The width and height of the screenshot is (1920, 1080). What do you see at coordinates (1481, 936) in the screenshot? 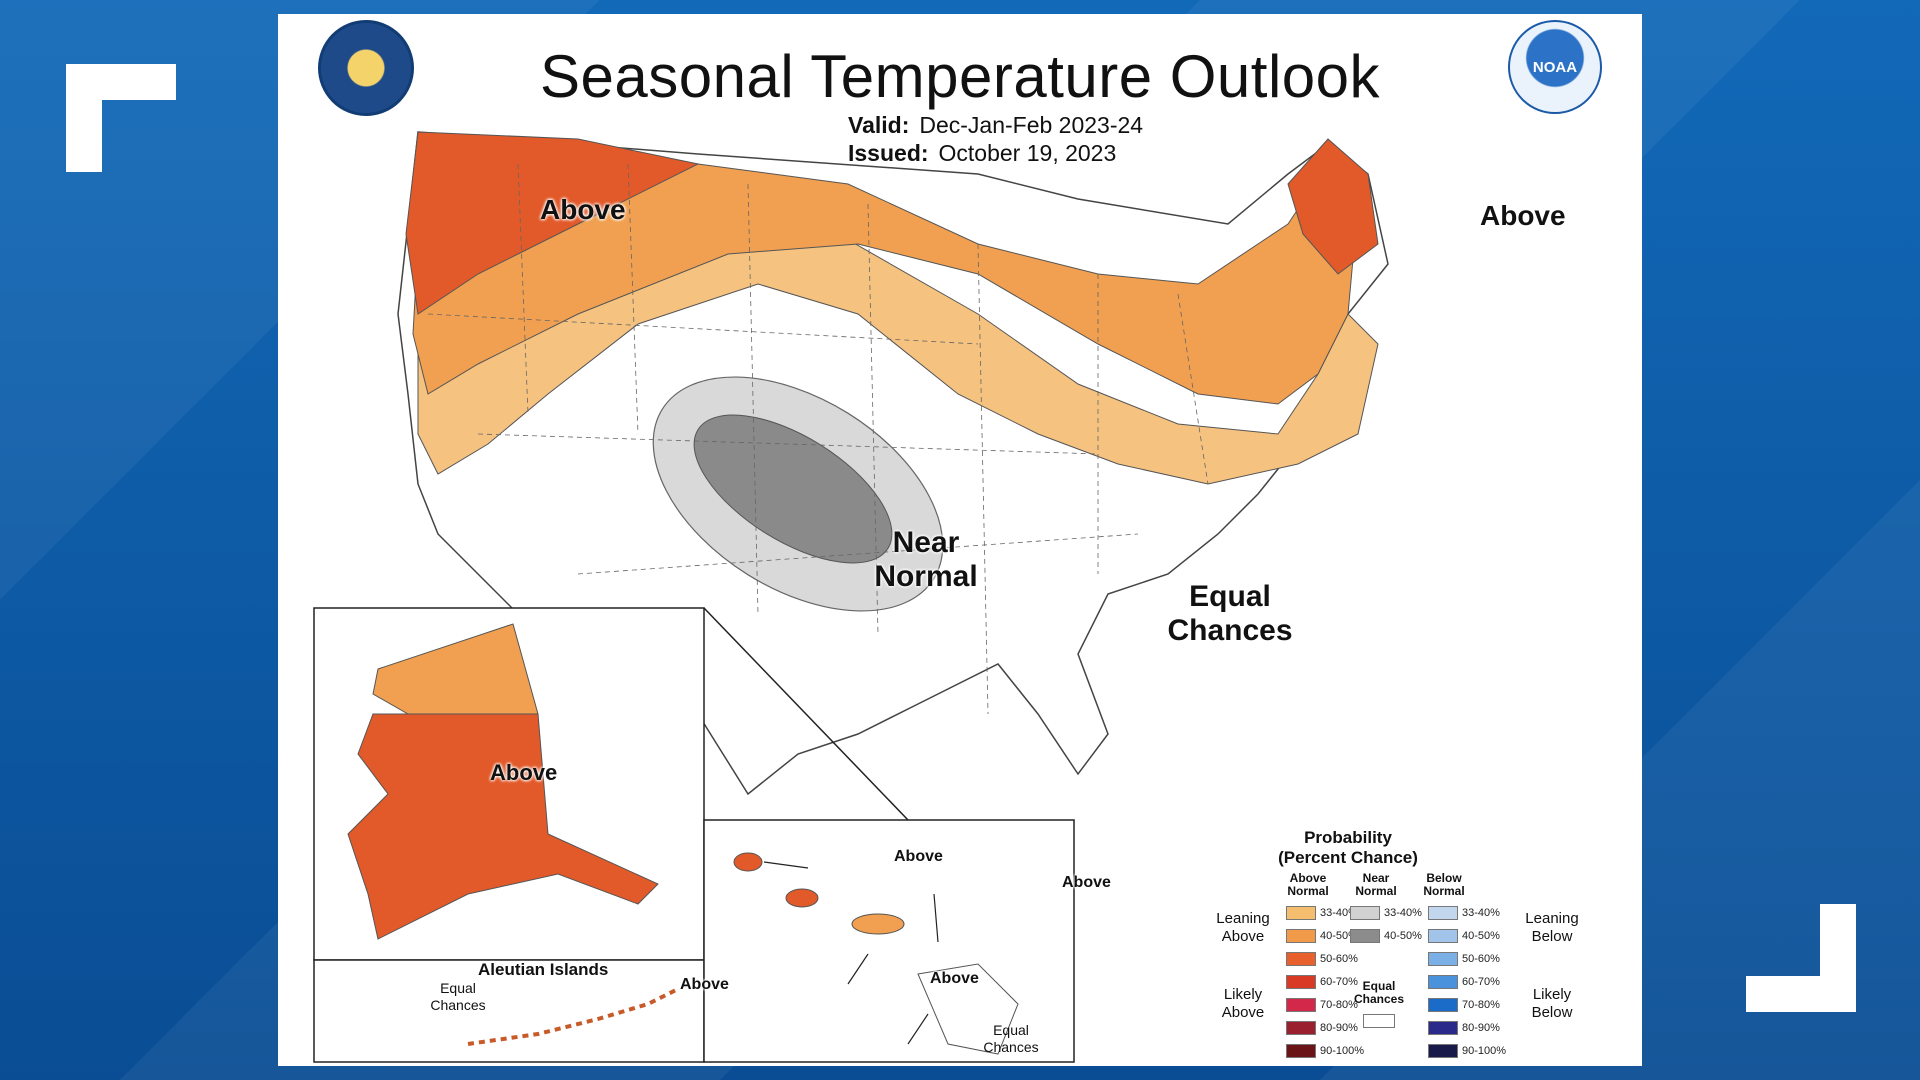
I see `legend-below-label-1: 40-50%` at bounding box center [1481, 936].